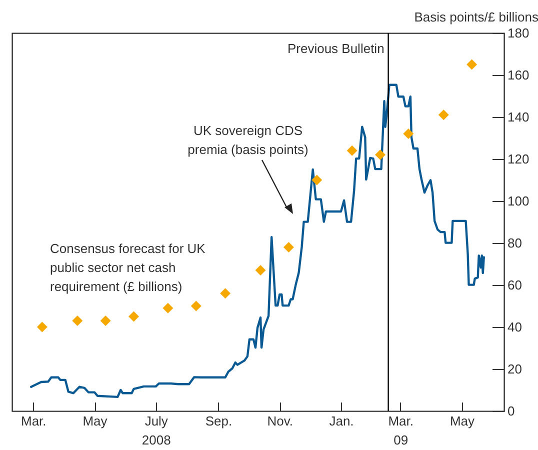 The image size is (538, 450). I want to click on x-tick-label: Sep., so click(218, 421).